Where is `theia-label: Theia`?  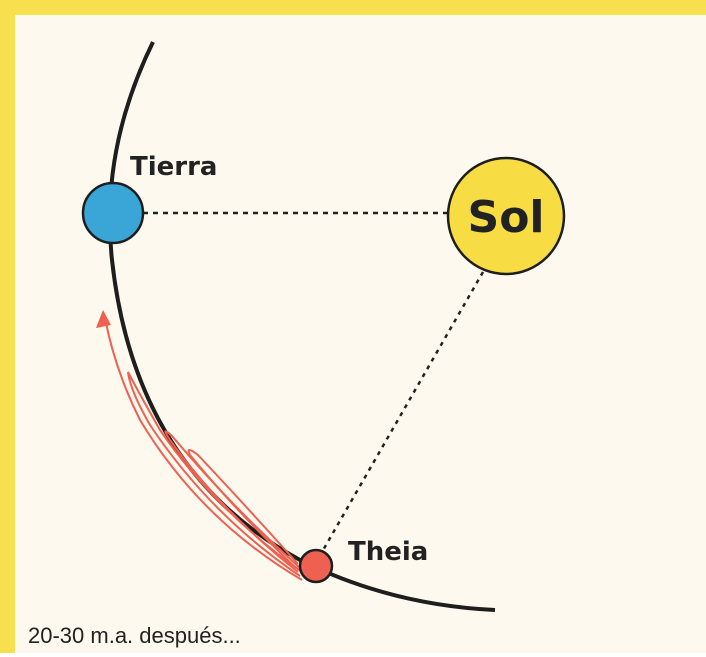 theia-label: Theia is located at coordinates (388, 552).